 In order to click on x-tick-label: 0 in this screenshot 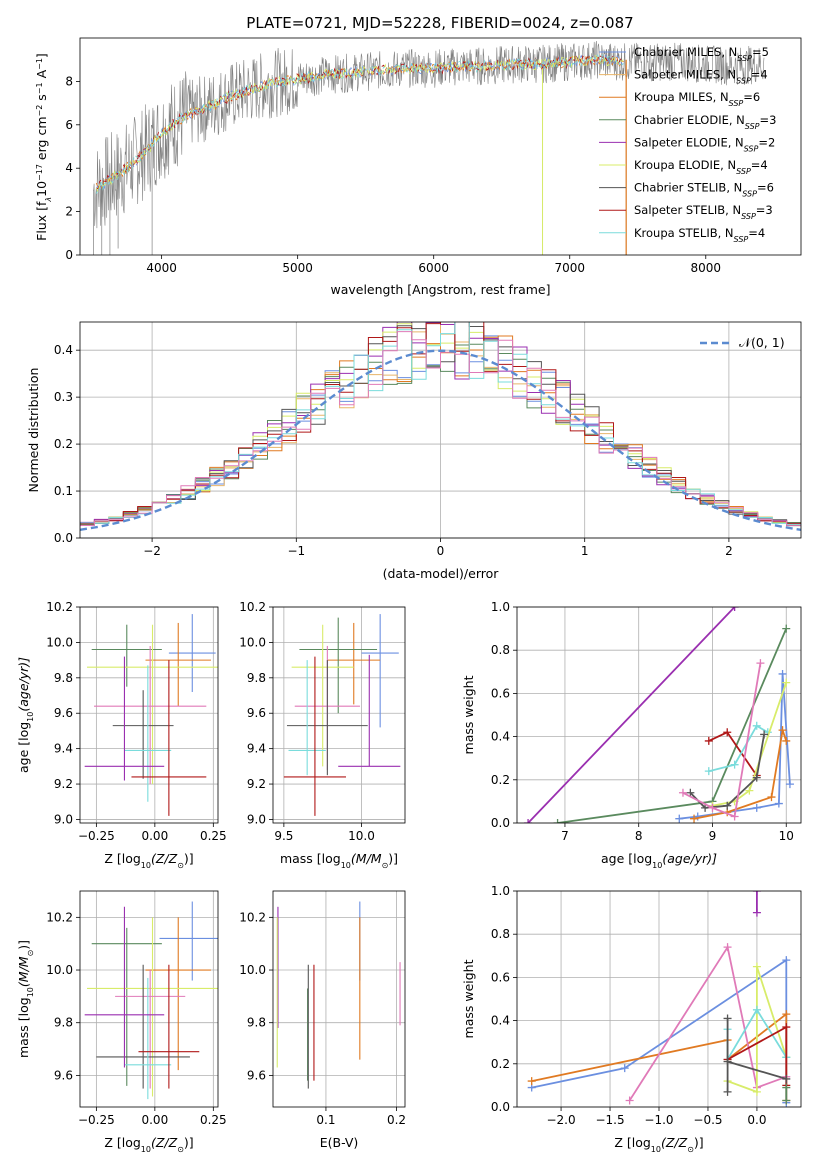, I will do `click(441, 551)`.